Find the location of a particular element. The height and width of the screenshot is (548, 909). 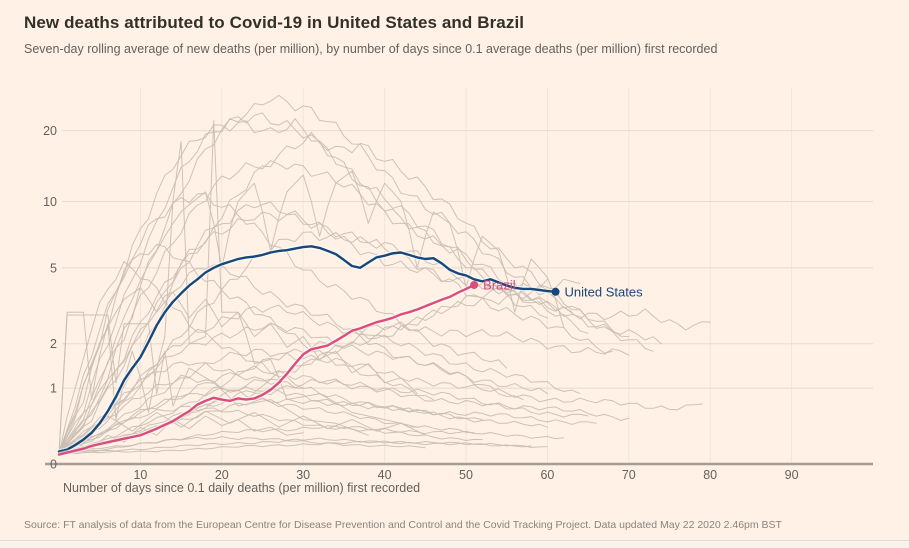

brazil-line is located at coordinates (266, 369).